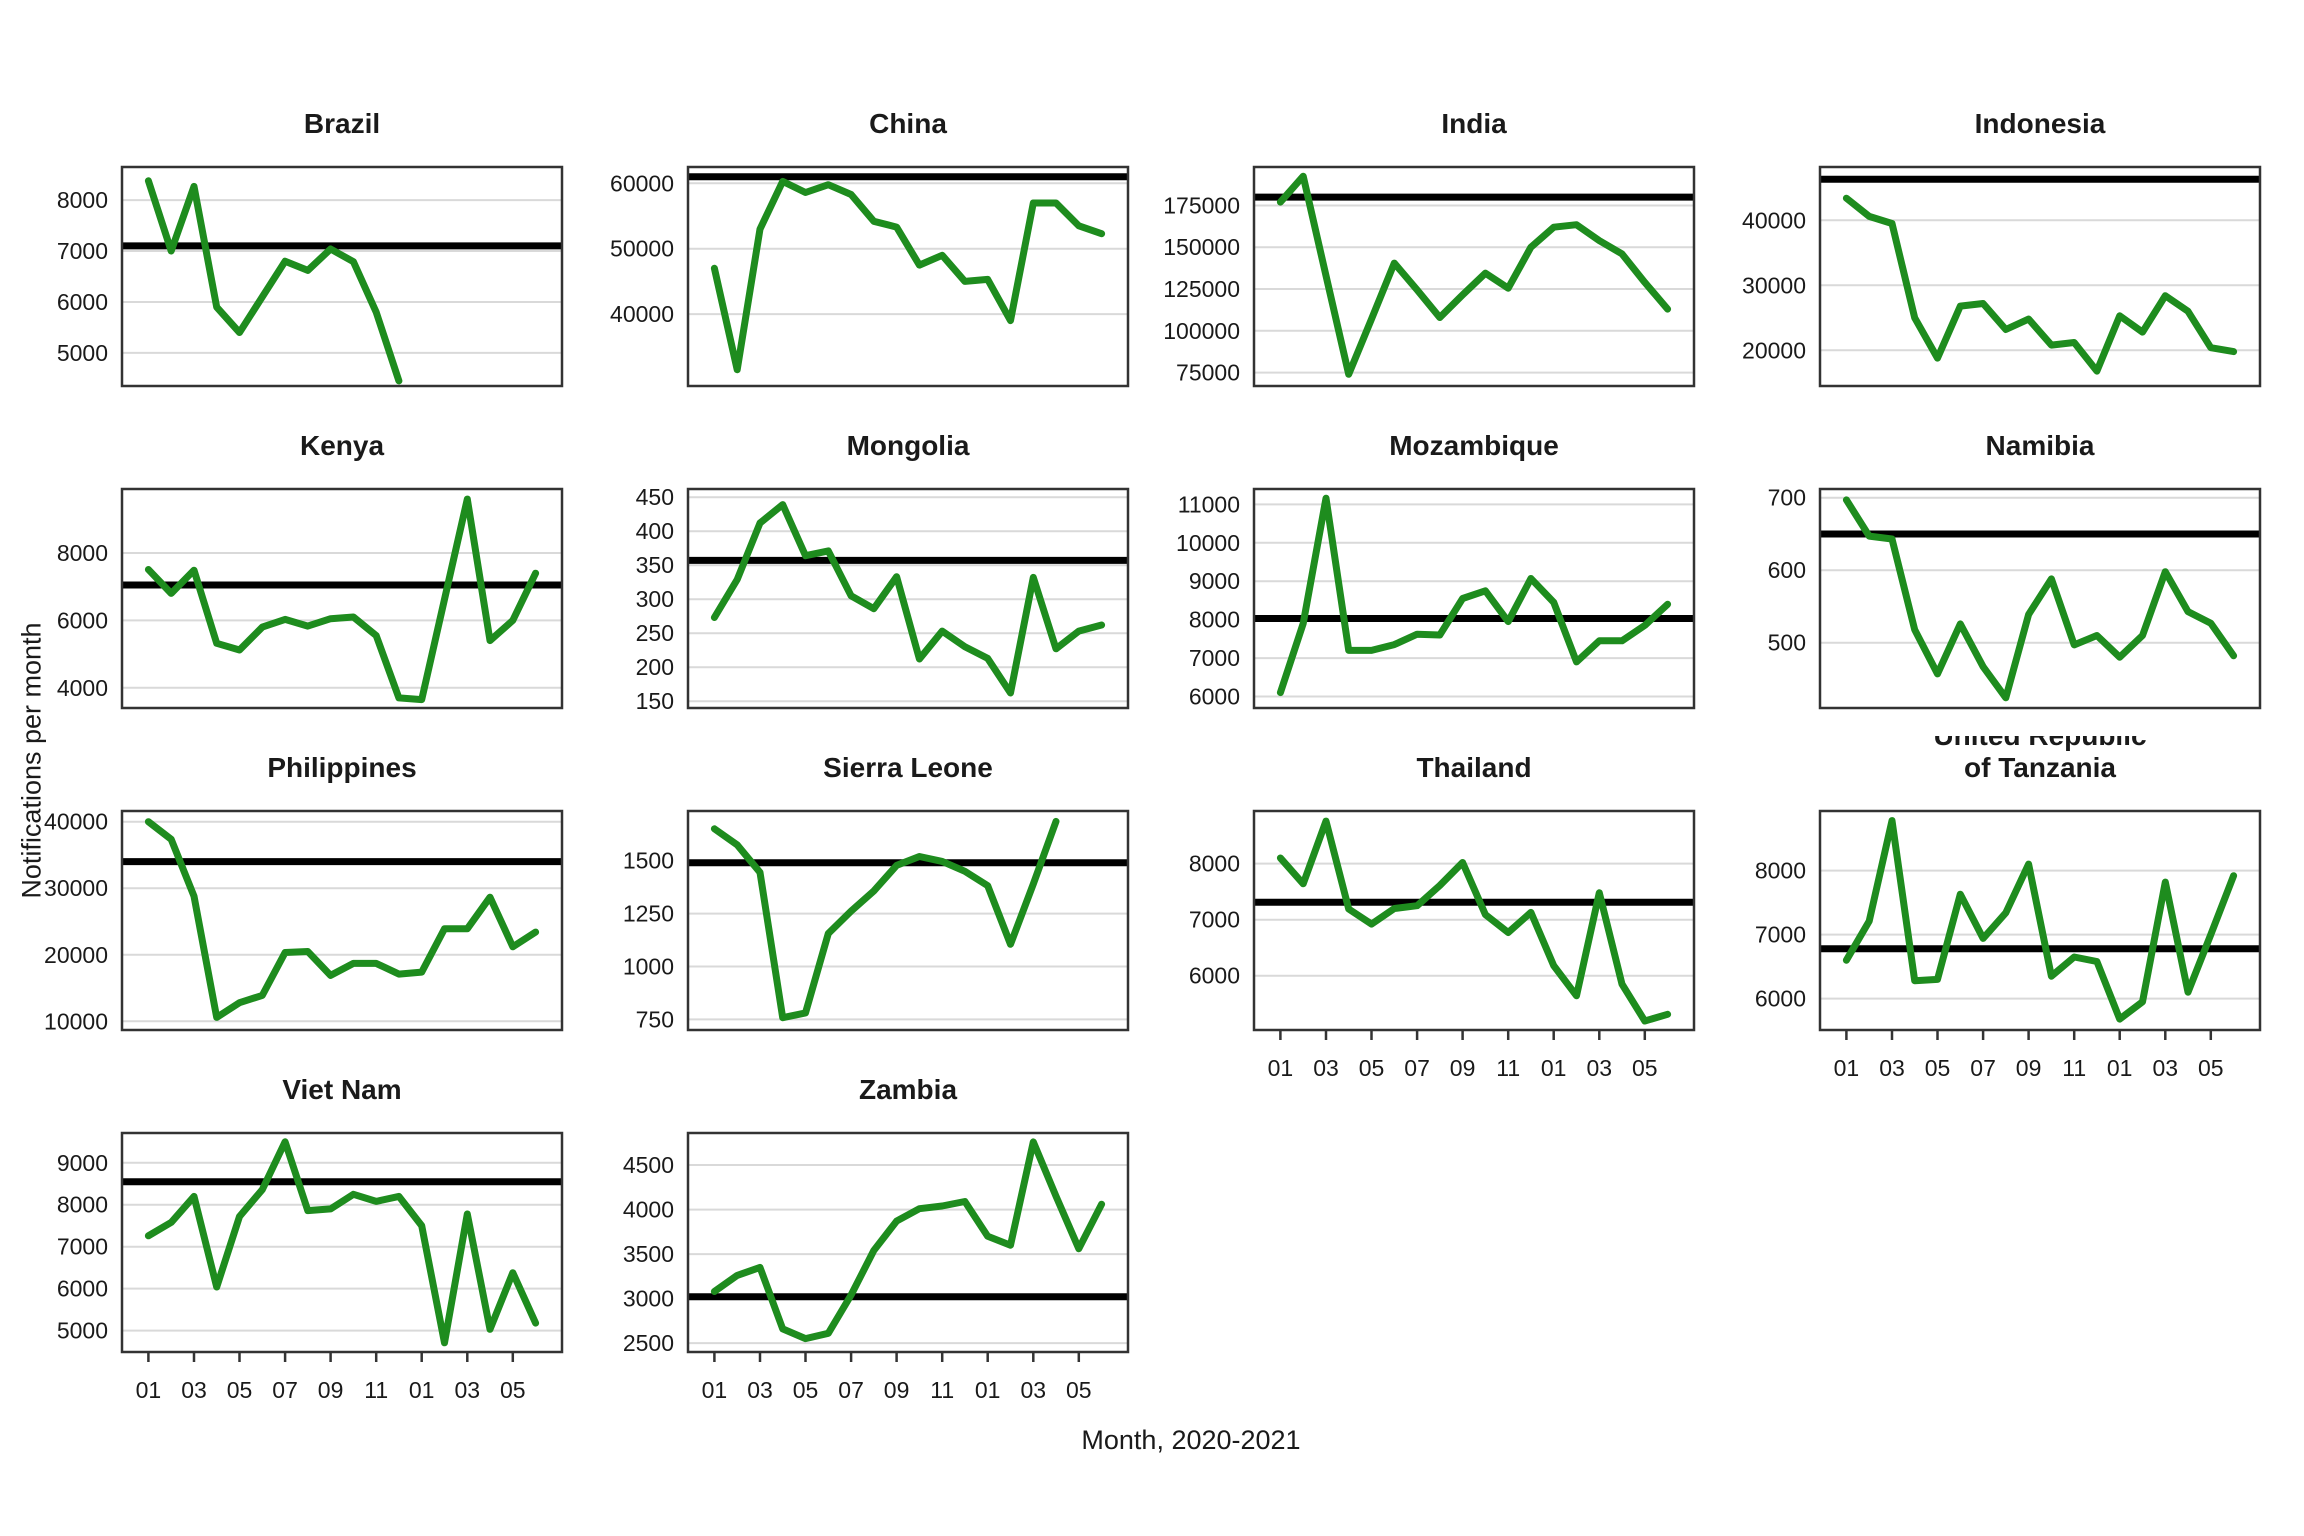 The image size is (2304, 1536). What do you see at coordinates (1787, 570) in the screenshot?
I see `y-tick-label: 600` at bounding box center [1787, 570].